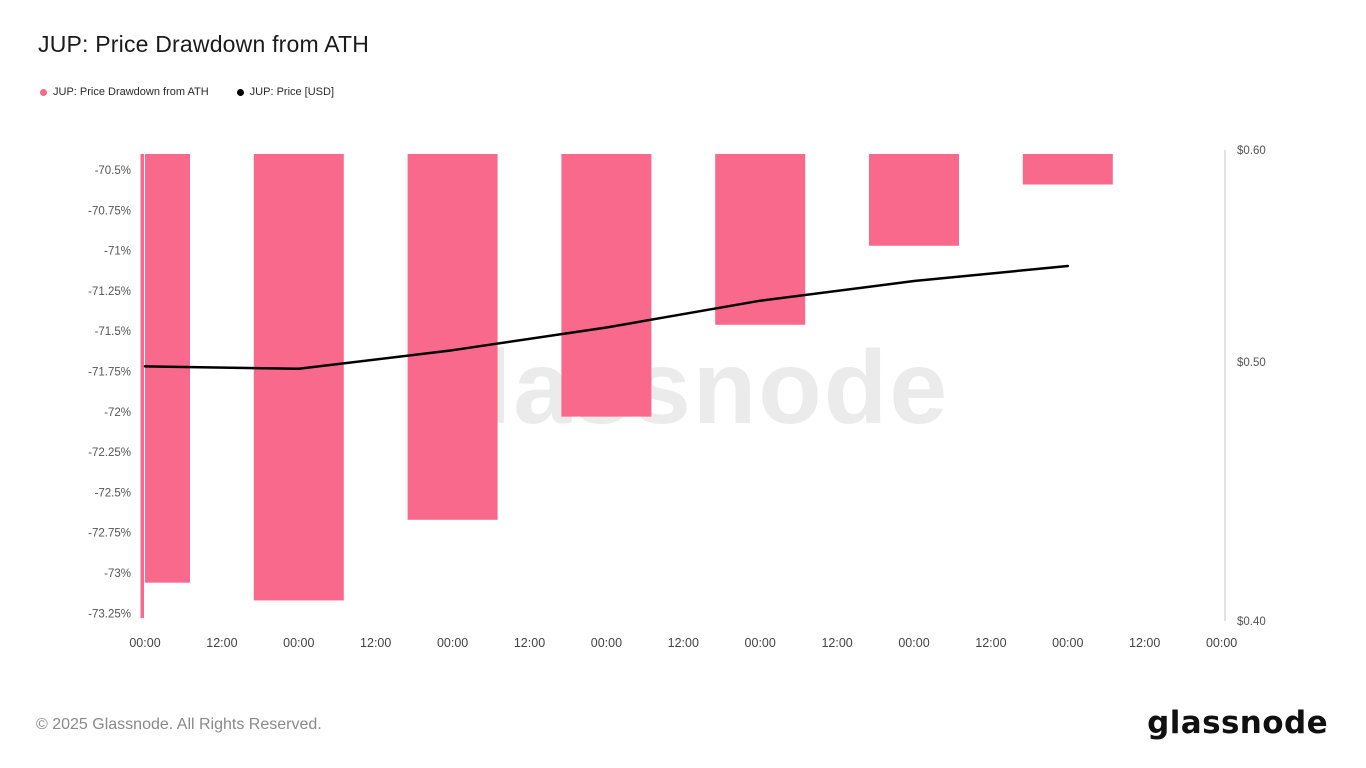 This screenshot has width=1366, height=768. What do you see at coordinates (113, 332) in the screenshot?
I see `left-axis-tick-label: -71.5%` at bounding box center [113, 332].